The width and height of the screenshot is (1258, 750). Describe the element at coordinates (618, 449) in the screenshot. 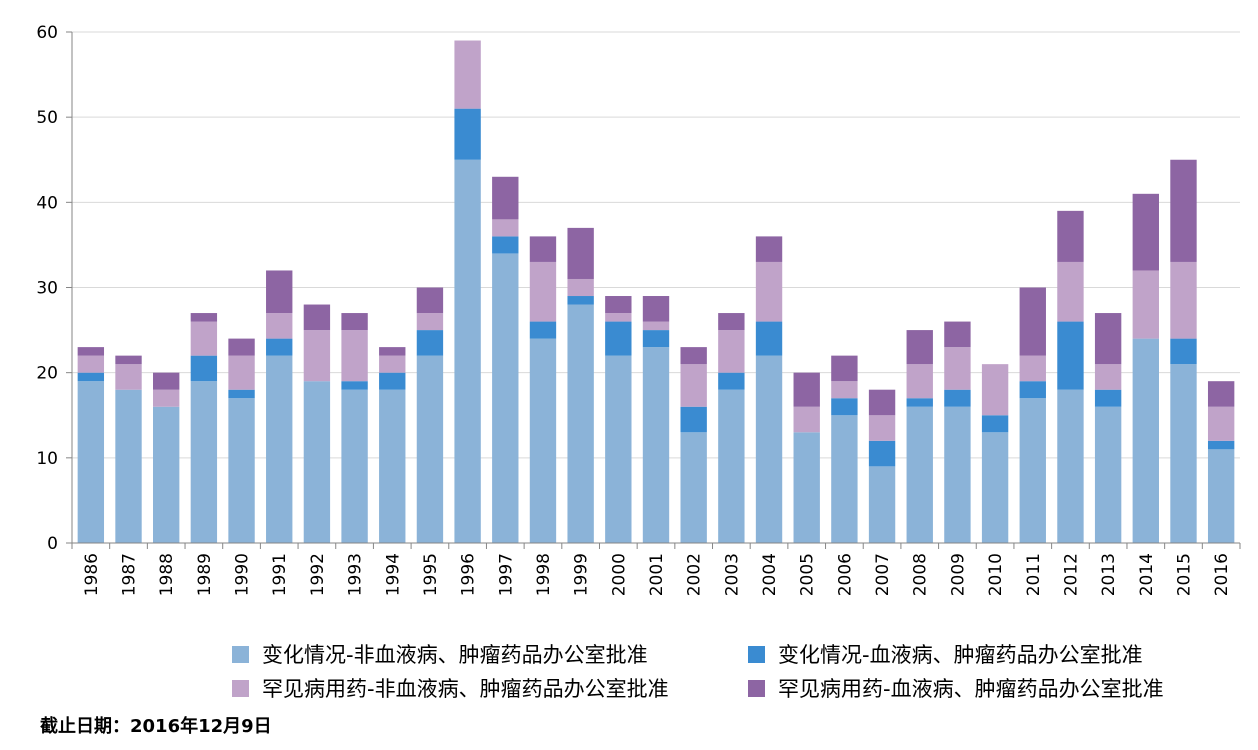

I see `bar-segment-series-1-2000` at that location.